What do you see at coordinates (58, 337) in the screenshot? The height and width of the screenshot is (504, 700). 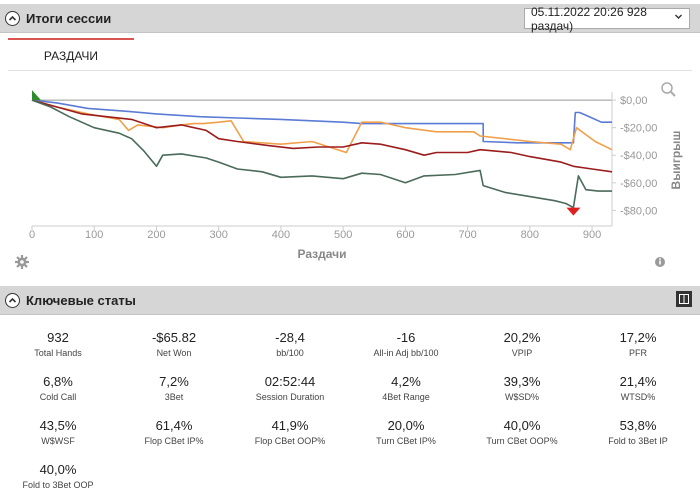 I see `stat-value: 932` at bounding box center [58, 337].